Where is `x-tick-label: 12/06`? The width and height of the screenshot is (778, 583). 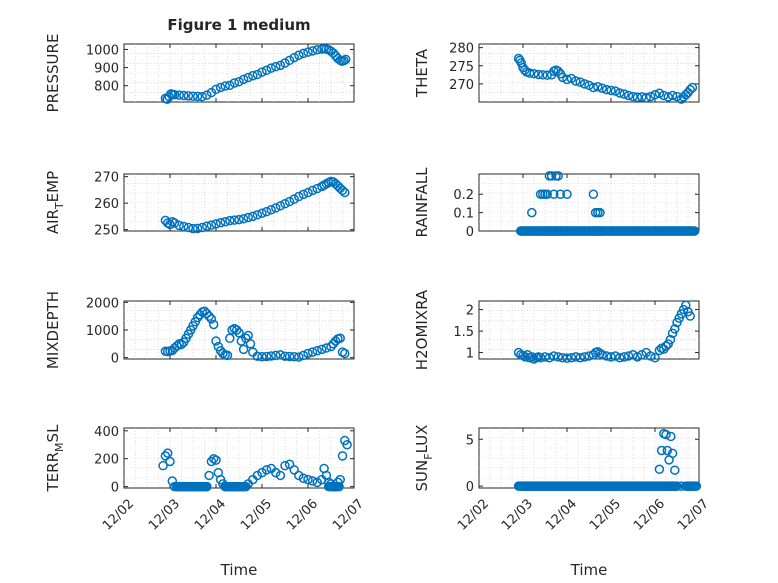 x-tick-label: 12/06 is located at coordinates (649, 514).